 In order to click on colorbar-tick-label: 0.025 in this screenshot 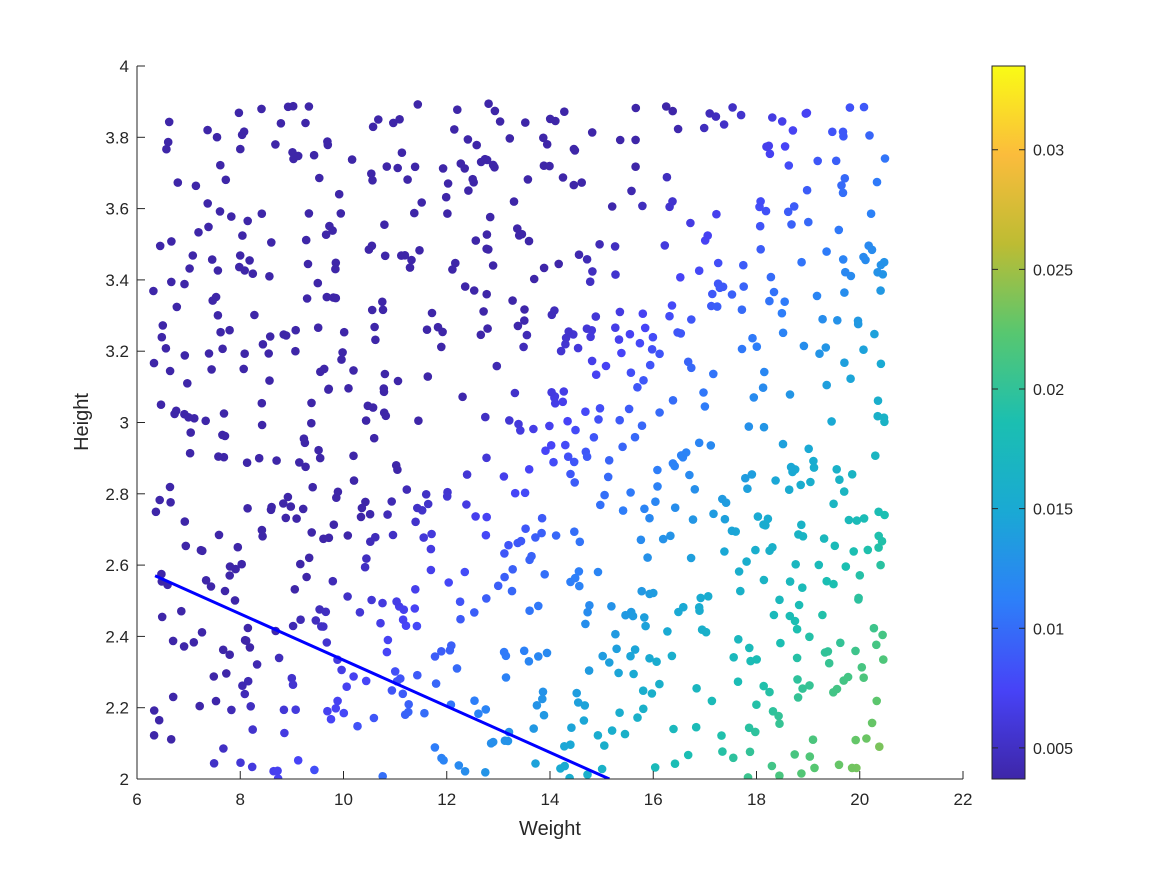, I will do `click(1053, 270)`.